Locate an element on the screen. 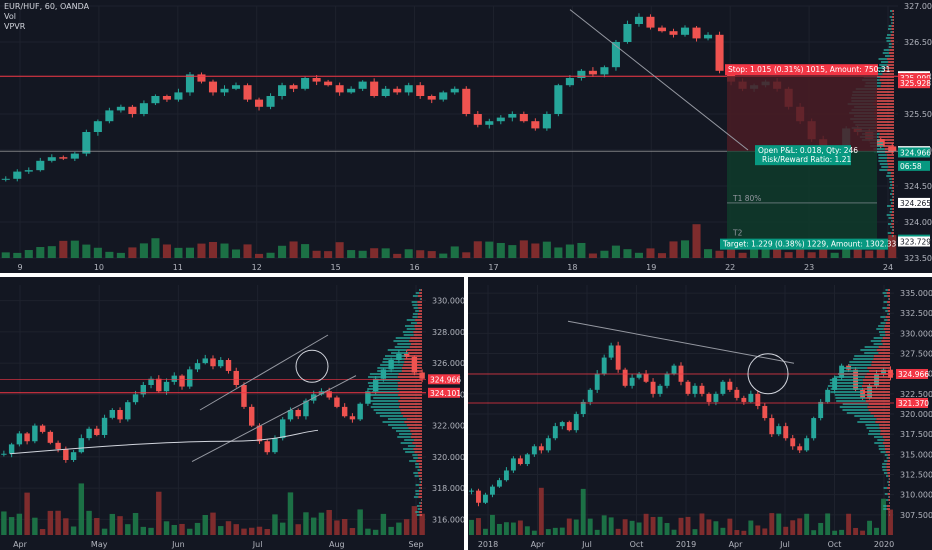 The width and height of the screenshot is (932, 550). t2-label: T2 is located at coordinates (737, 233).